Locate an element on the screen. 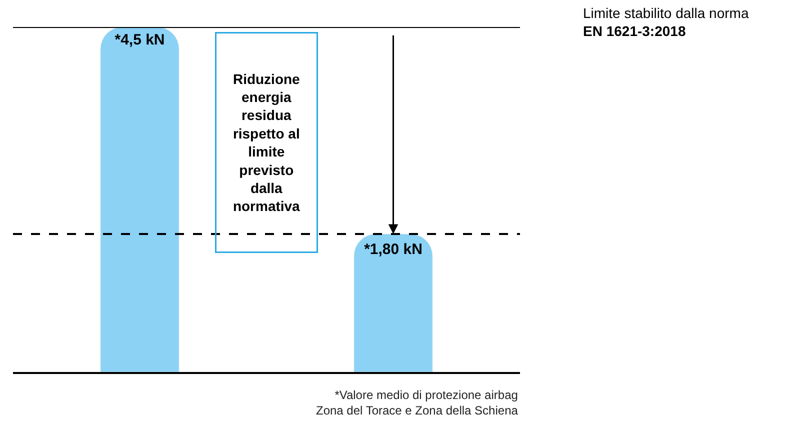  text: *Valore medio di protezione airbag Zona del Torace e Zona della Schiena is located at coordinates (417, 403).